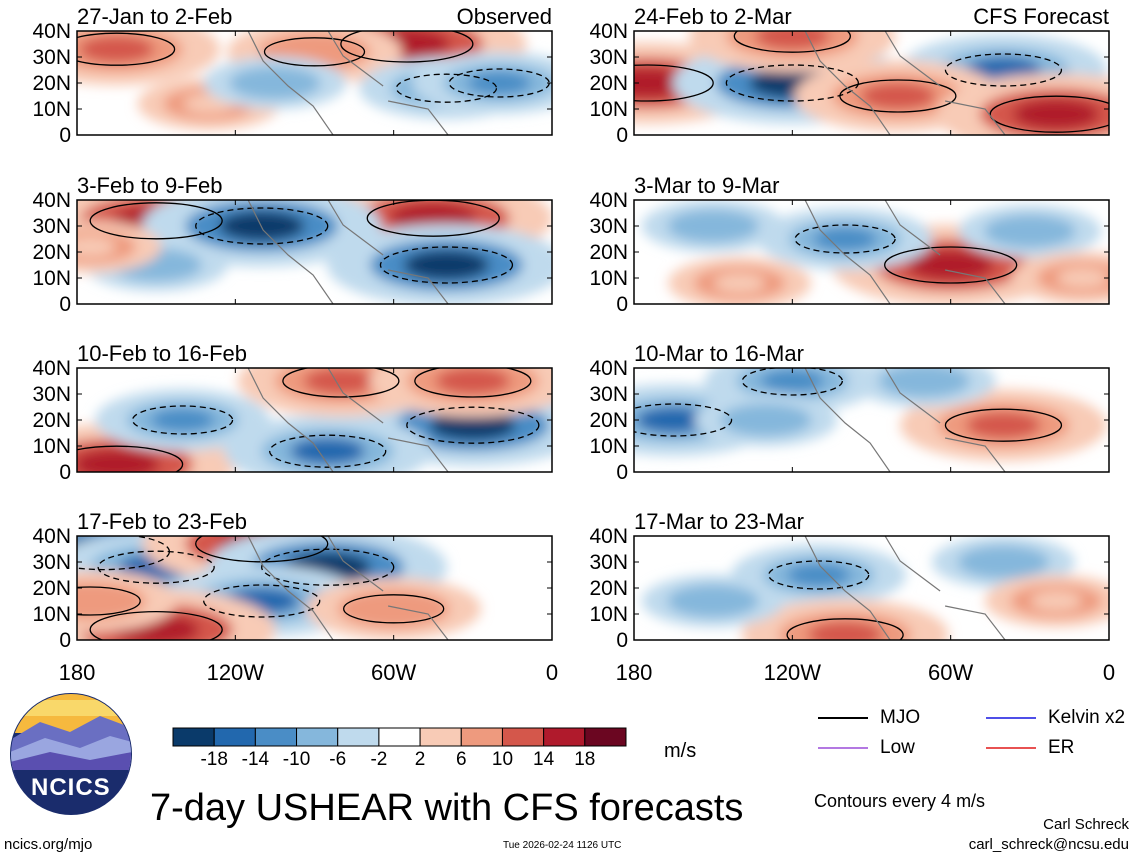 This screenshot has width=1135, height=859. Describe the element at coordinates (951, 672) in the screenshot. I see `longitude-tick-label: 60W` at that location.